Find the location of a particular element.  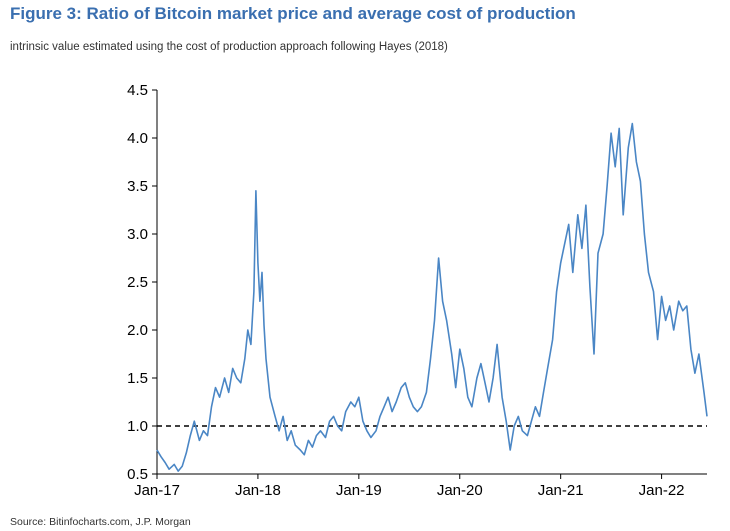

y-tick-label: 1.0 is located at coordinates (137, 426).